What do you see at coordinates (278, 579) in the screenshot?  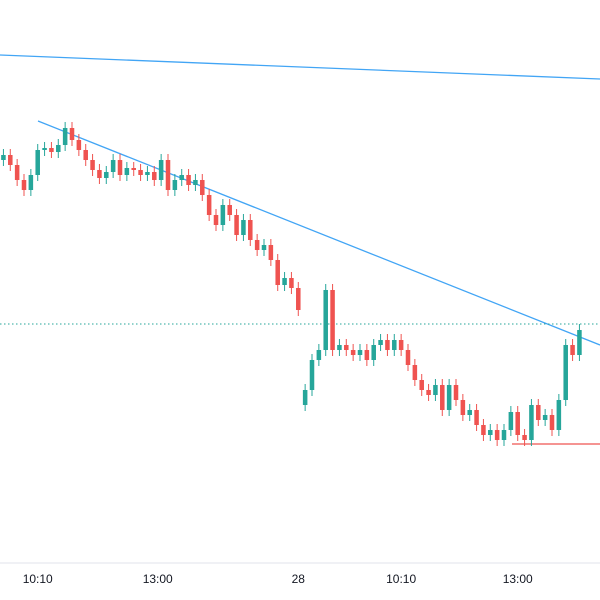 I see `x-axis: 10:10 13:00 28 10:10 13:00` at bounding box center [278, 579].